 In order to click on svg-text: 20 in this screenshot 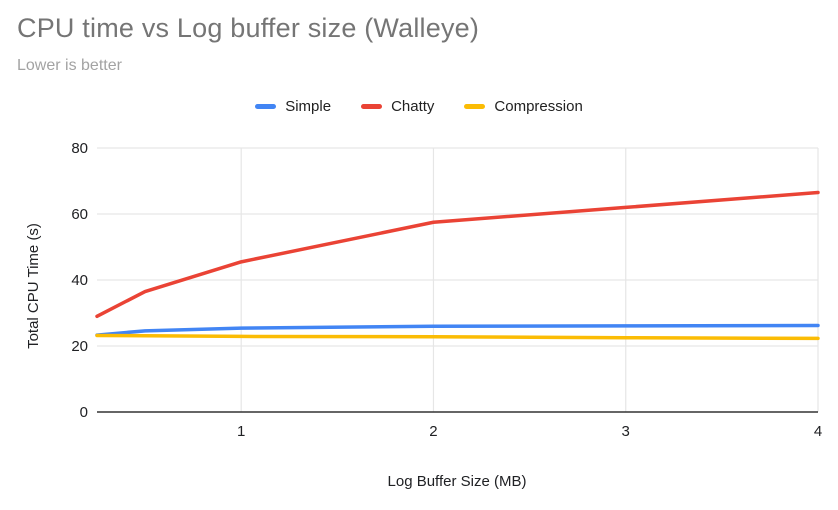, I will do `click(79, 346)`.